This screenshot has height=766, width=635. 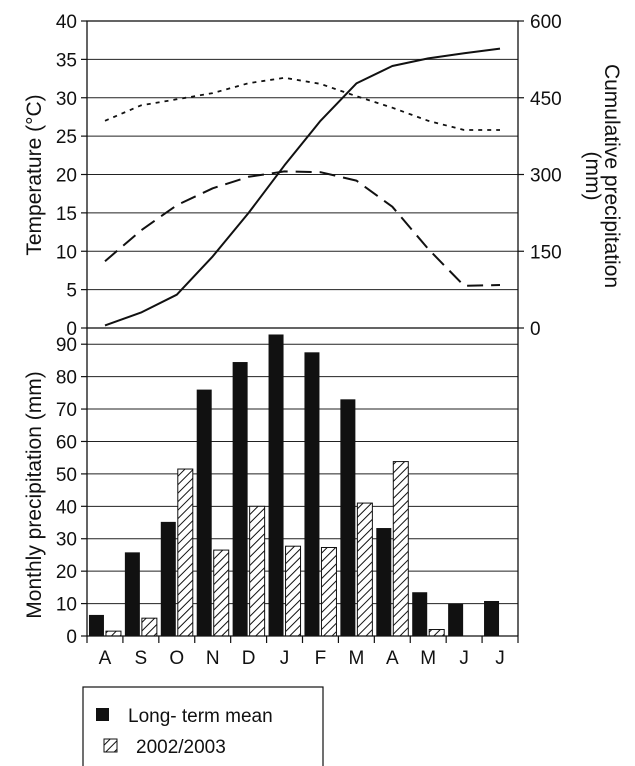 What do you see at coordinates (66, 507) in the screenshot?
I see `precip-tick-label: 40` at bounding box center [66, 507].